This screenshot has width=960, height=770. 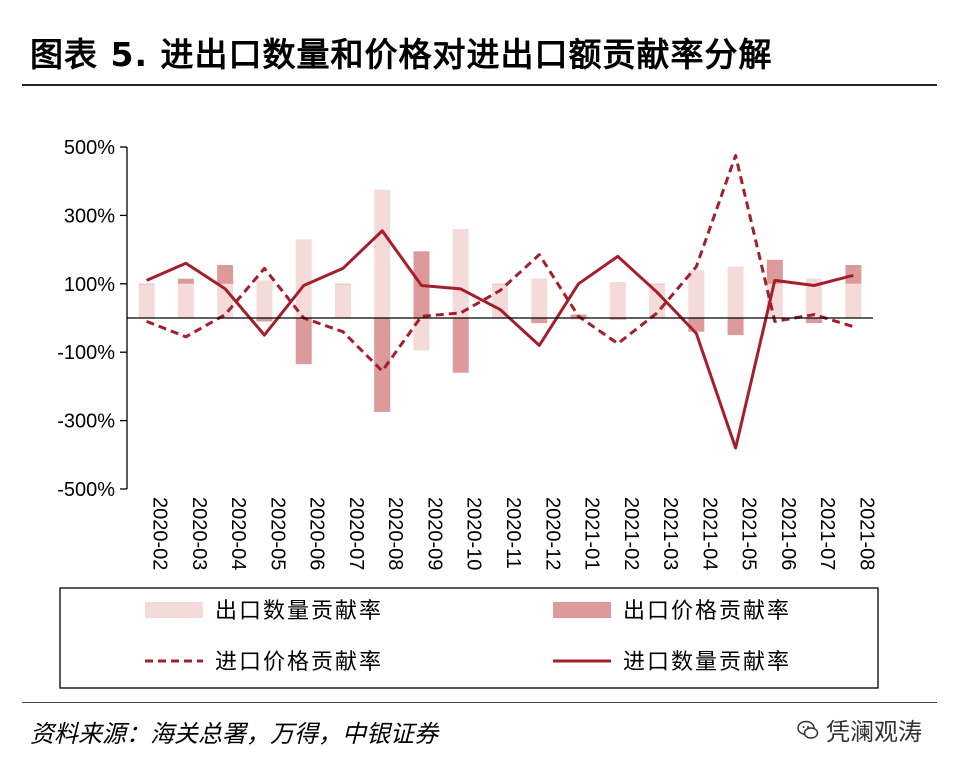 I want to click on y-tick-label: 100%, so click(x=89, y=285).